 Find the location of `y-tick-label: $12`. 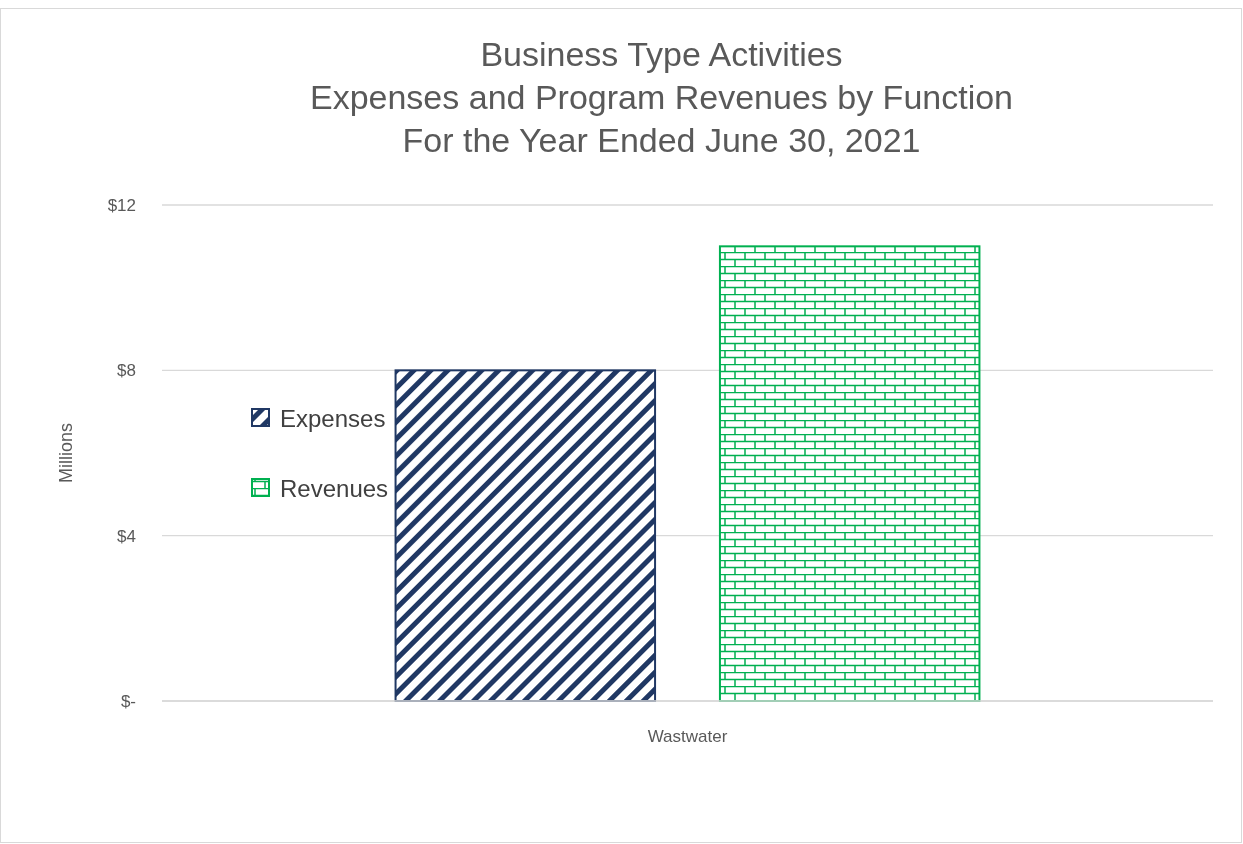

y-tick-label: $12 is located at coordinates (121, 205).